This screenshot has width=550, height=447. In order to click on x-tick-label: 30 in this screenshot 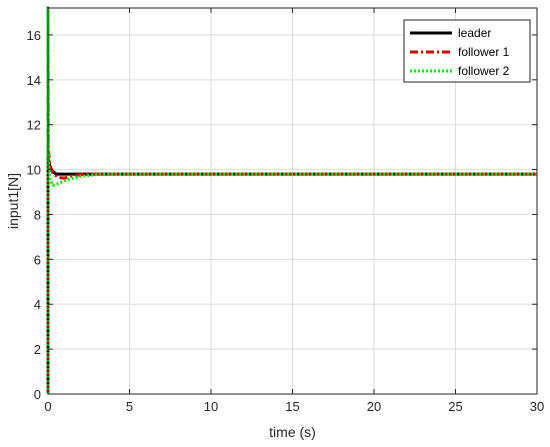, I will do `click(537, 406)`.